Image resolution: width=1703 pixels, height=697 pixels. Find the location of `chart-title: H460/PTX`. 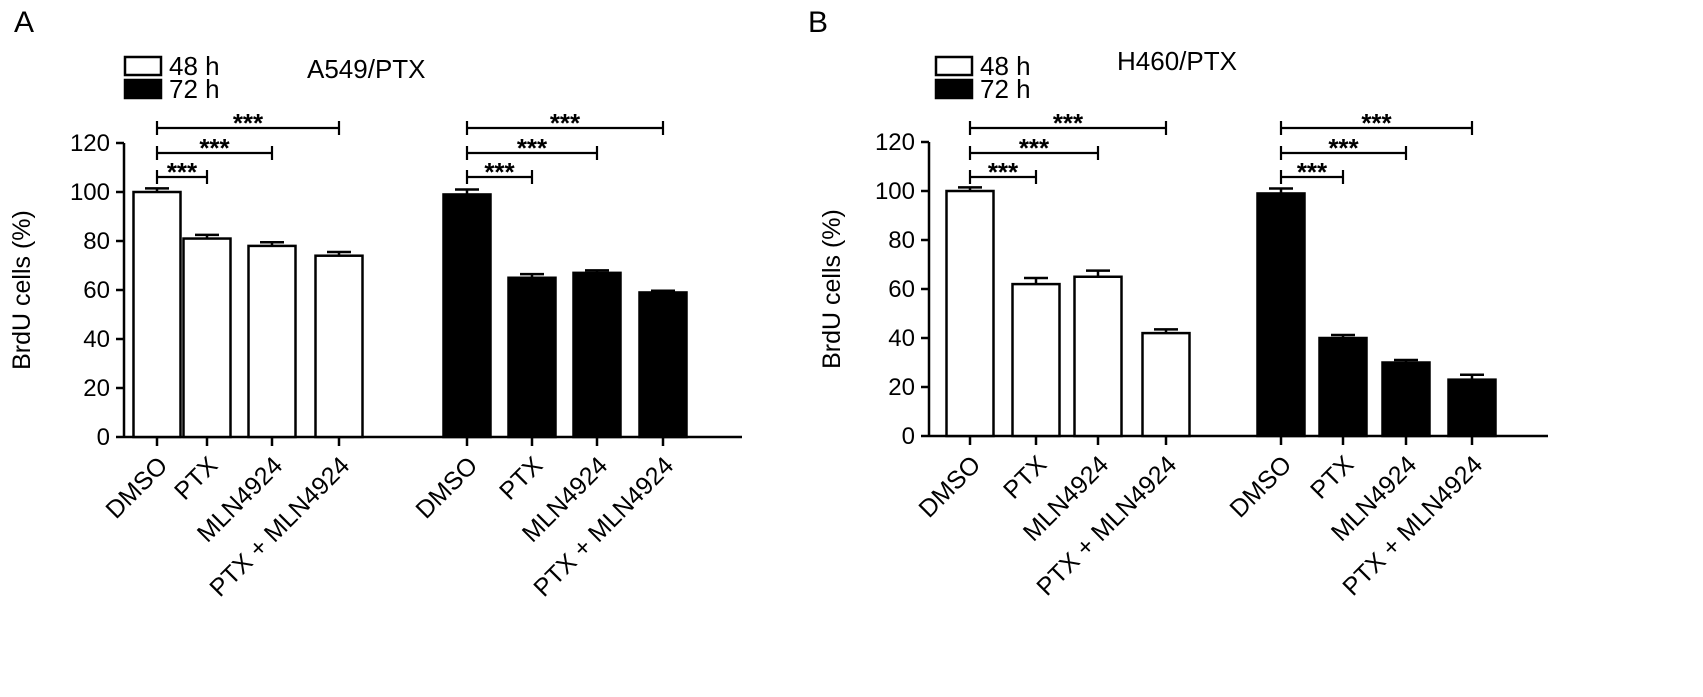

chart-title: H460/PTX is located at coordinates (1177, 61).